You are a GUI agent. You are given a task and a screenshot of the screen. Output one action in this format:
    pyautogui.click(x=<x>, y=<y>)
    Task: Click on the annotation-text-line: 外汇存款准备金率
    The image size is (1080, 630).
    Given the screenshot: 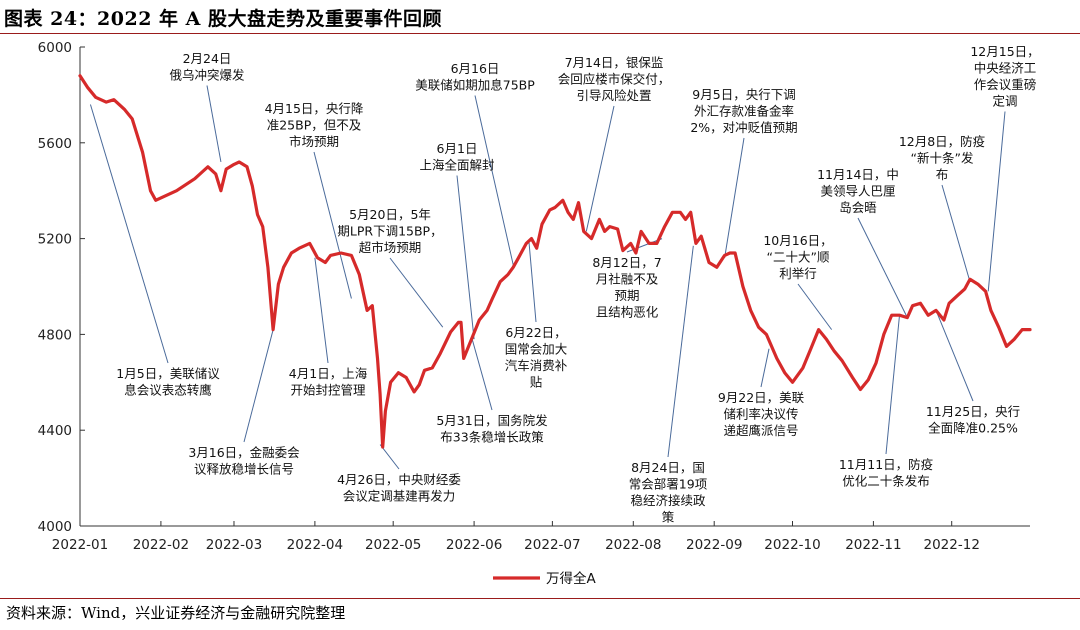 What is the action you would take?
    pyautogui.click(x=744, y=111)
    